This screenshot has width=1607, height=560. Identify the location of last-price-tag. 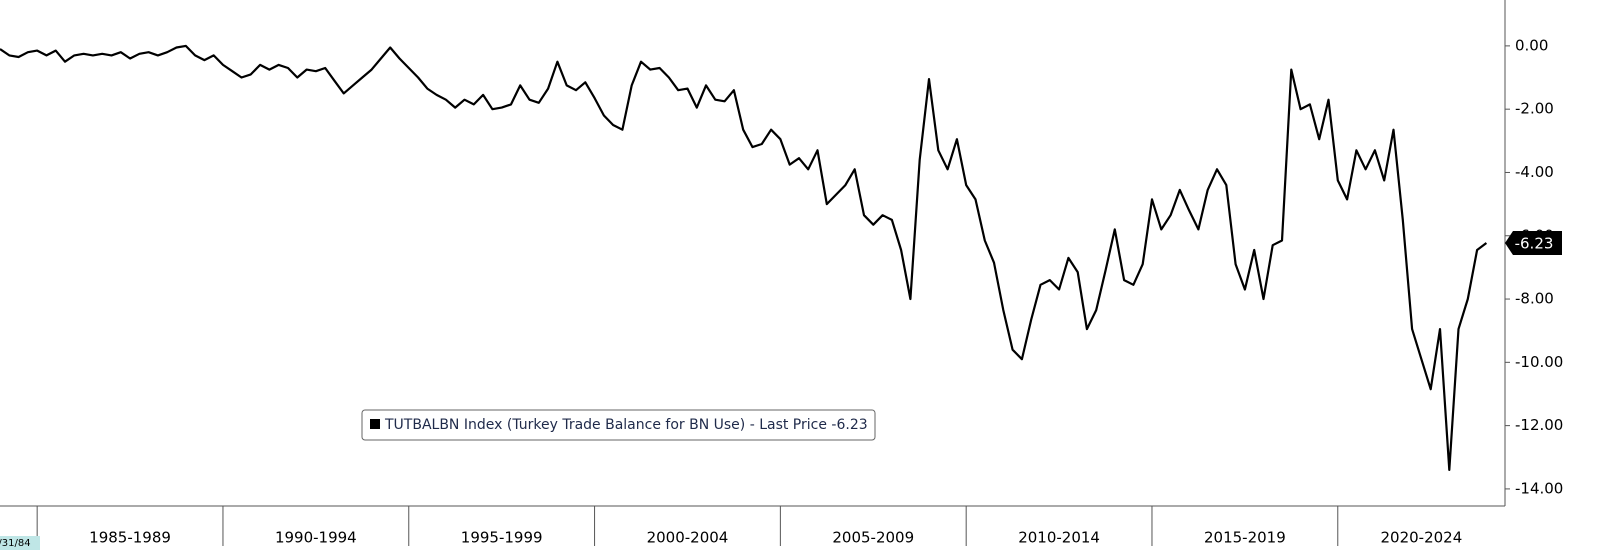
(1533, 243).